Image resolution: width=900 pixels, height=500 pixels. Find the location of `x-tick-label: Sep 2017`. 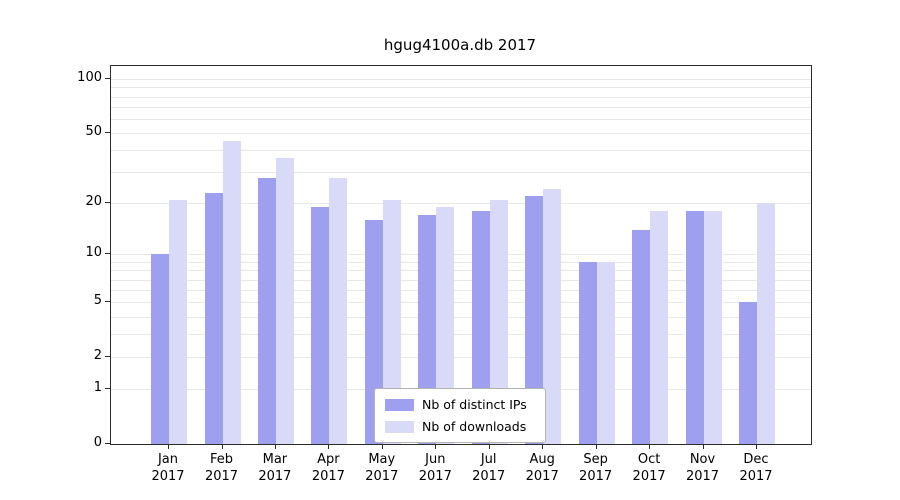

x-tick-label: Sep 2017 is located at coordinates (596, 468).